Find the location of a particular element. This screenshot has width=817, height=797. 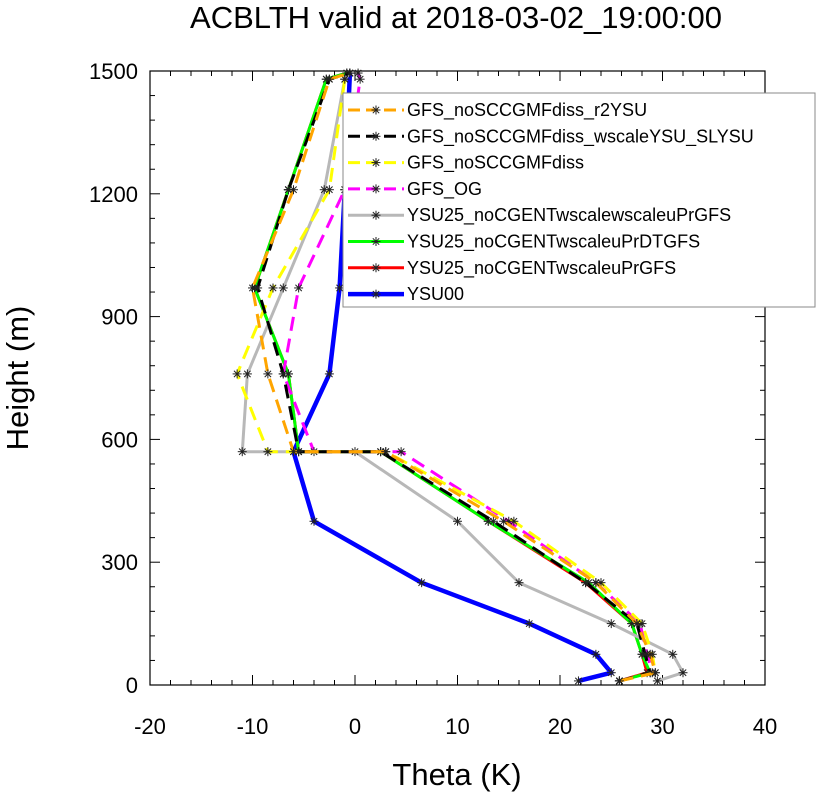

legend-entry-gfs-nosccgmfdiss: GFS_noSCCGMFdiss is located at coordinates (466, 163).